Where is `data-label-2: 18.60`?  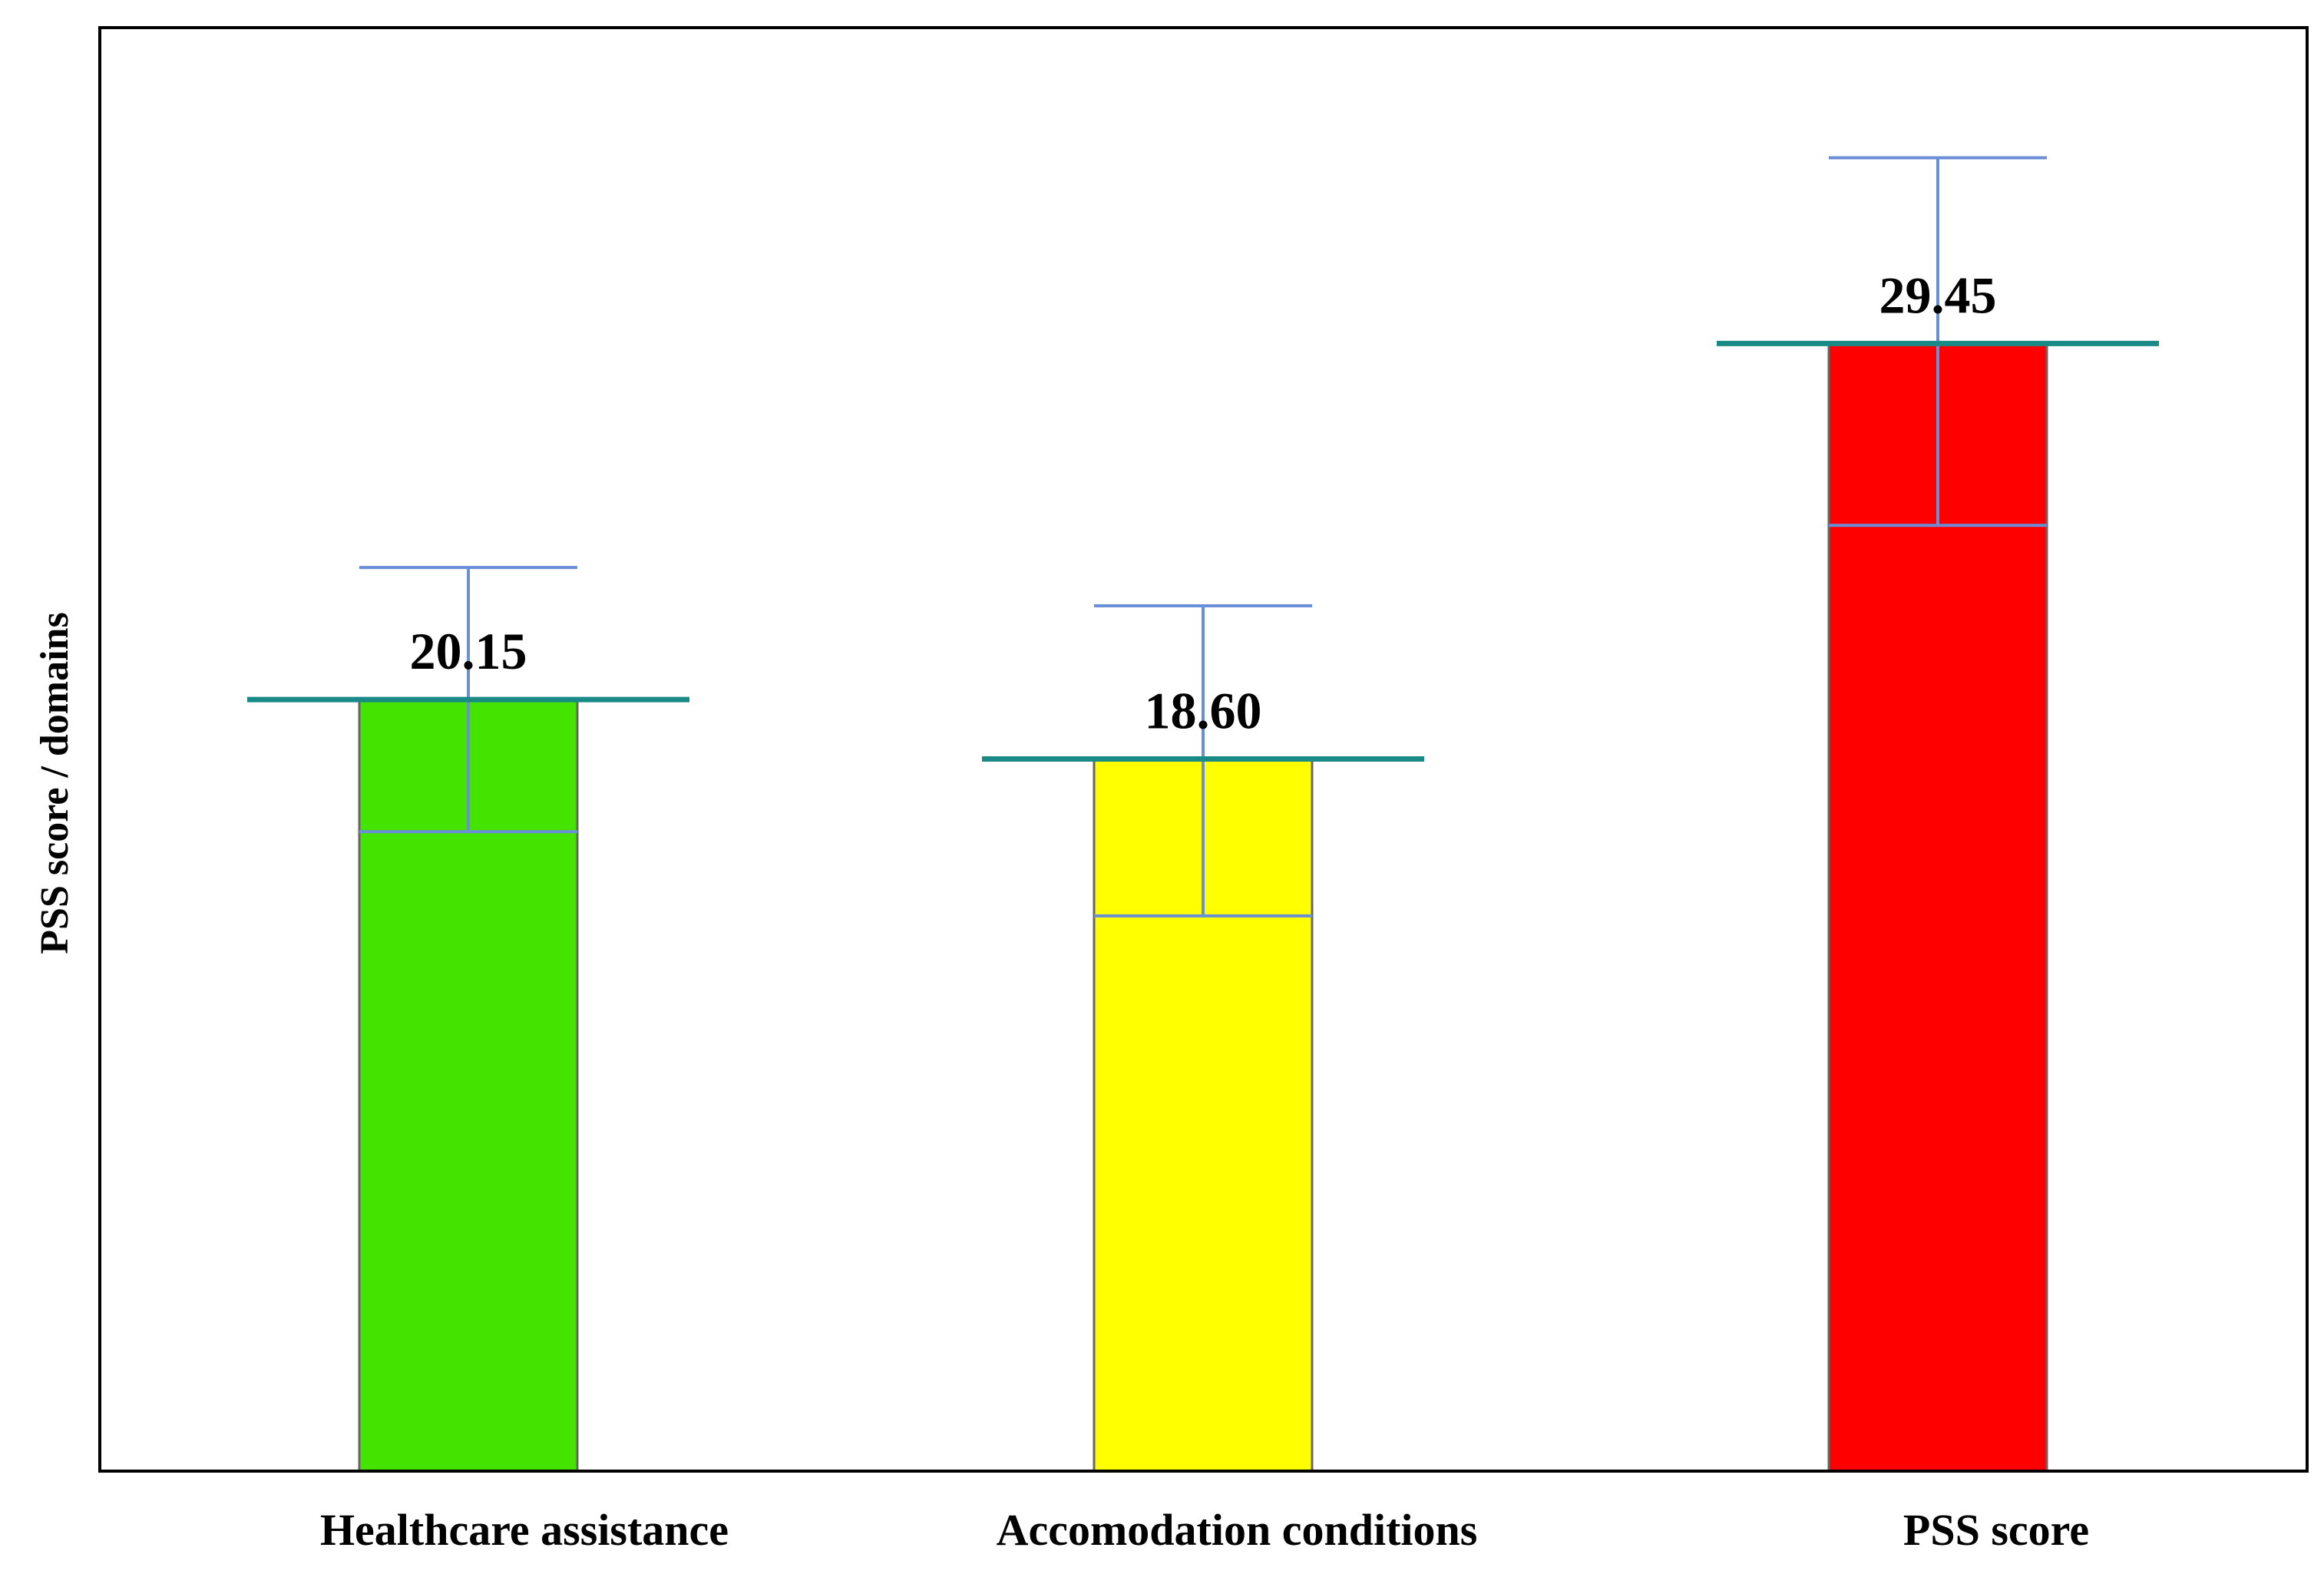 data-label-2: 18.60 is located at coordinates (1203, 710).